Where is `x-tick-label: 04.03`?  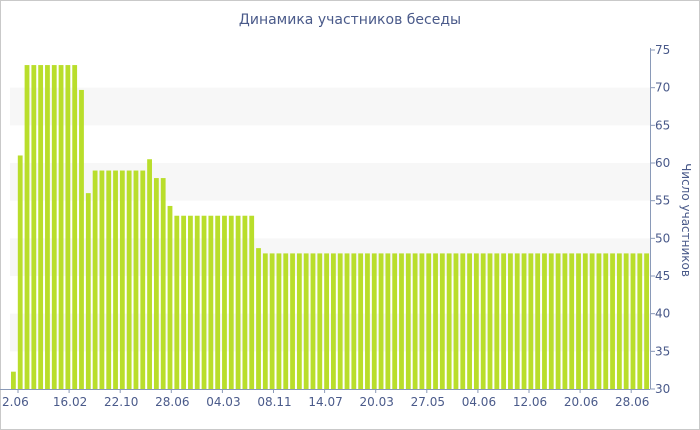
x-tick-label: 04.03 is located at coordinates (223, 402).